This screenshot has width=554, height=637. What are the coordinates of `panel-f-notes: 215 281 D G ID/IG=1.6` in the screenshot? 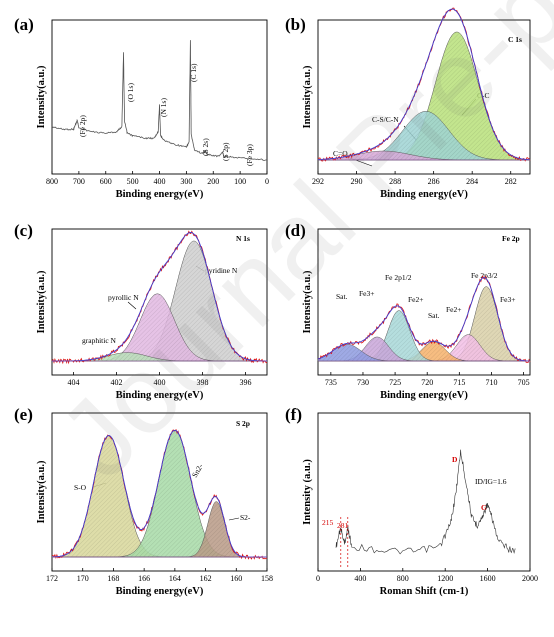 It's located at (414, 492).